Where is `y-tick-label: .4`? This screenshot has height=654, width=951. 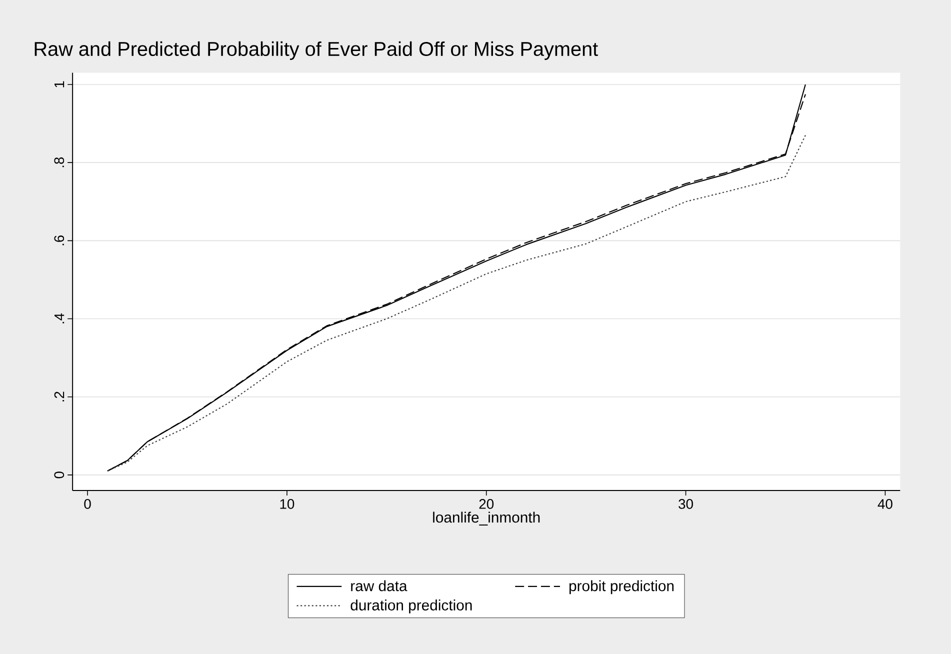
y-tick-label: .4 is located at coordinates (59, 318).